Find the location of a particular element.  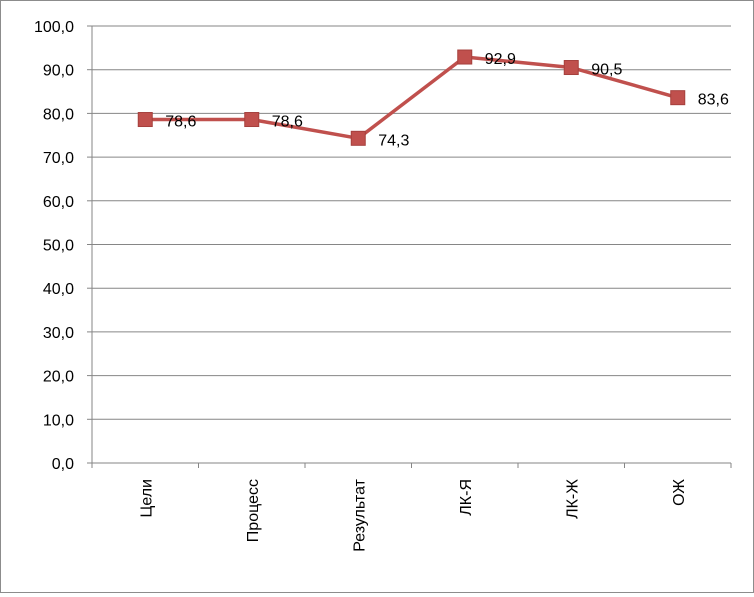

series-layer is located at coordinates (411, 97).